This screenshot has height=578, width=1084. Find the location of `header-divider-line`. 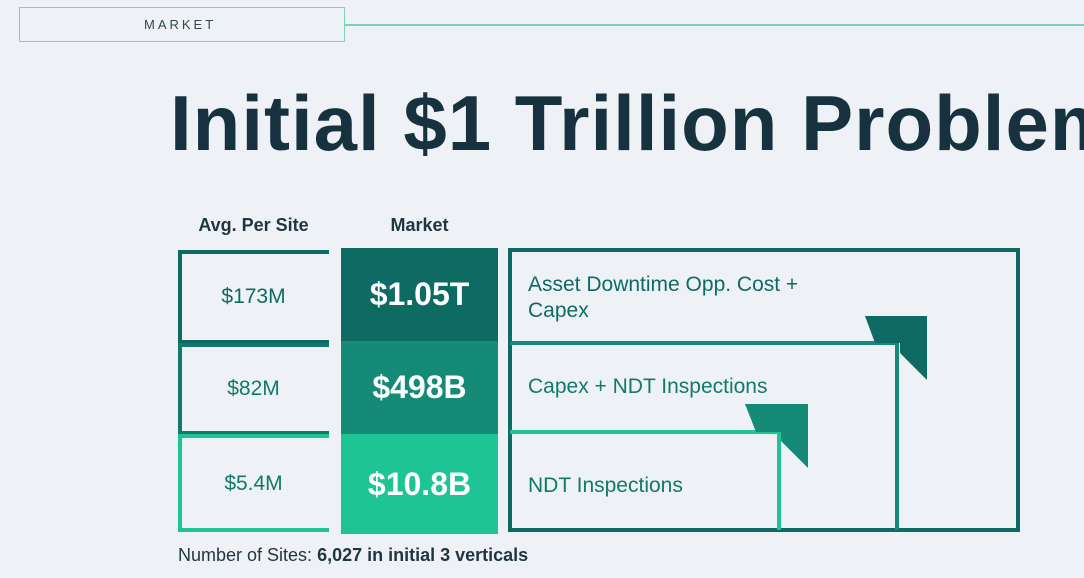

header-divider-line is located at coordinates (714, 25).